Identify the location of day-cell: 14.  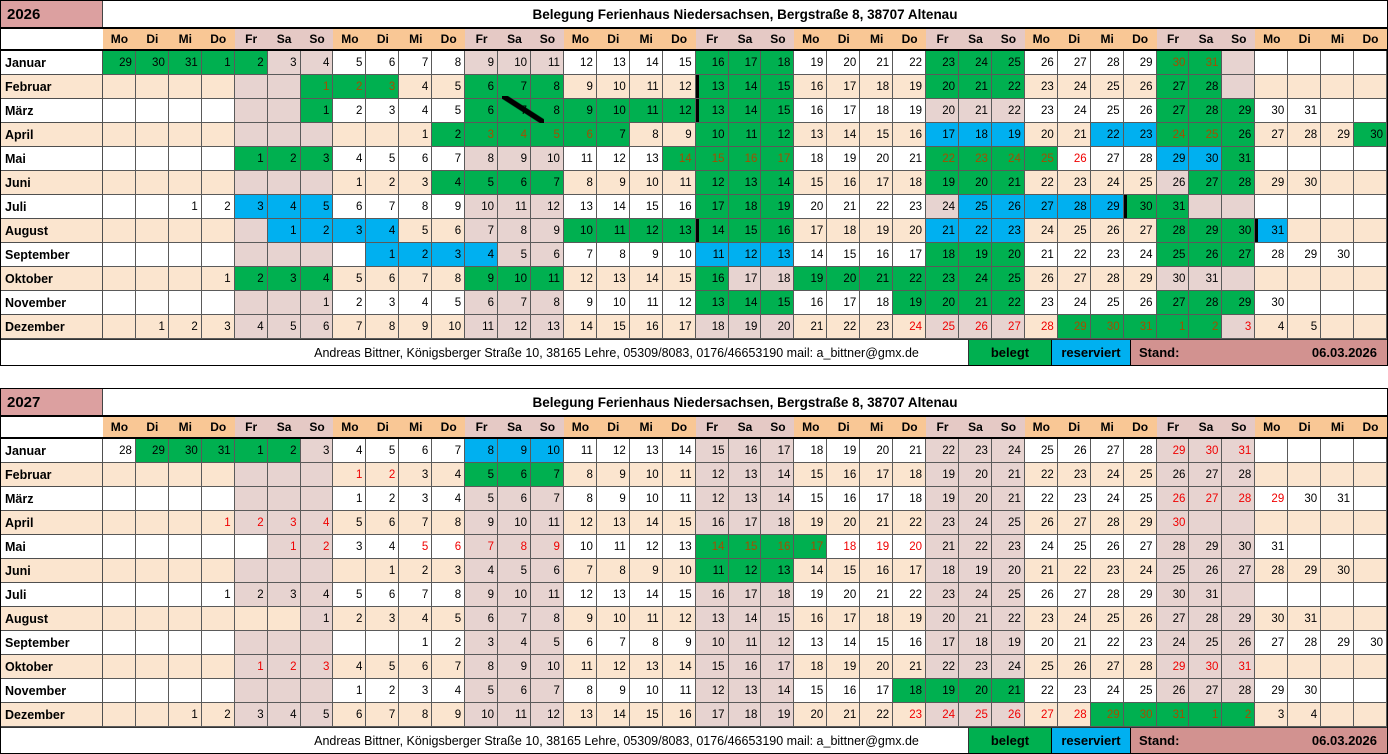
(745, 619).